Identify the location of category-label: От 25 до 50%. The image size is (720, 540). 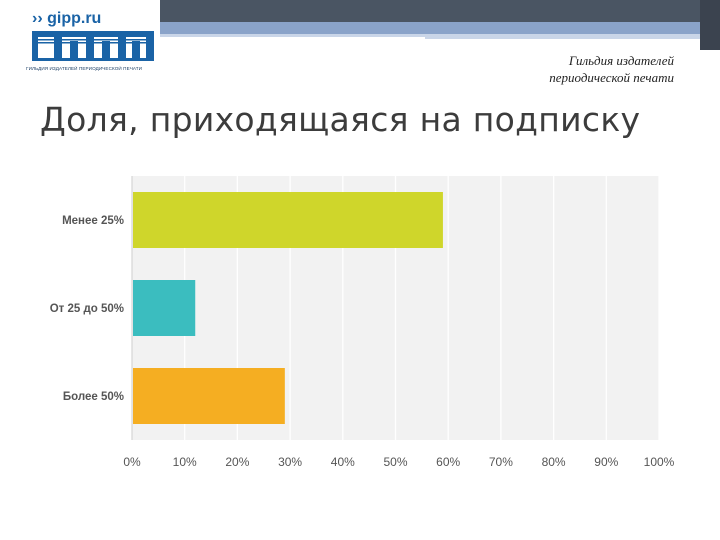
(87, 309).